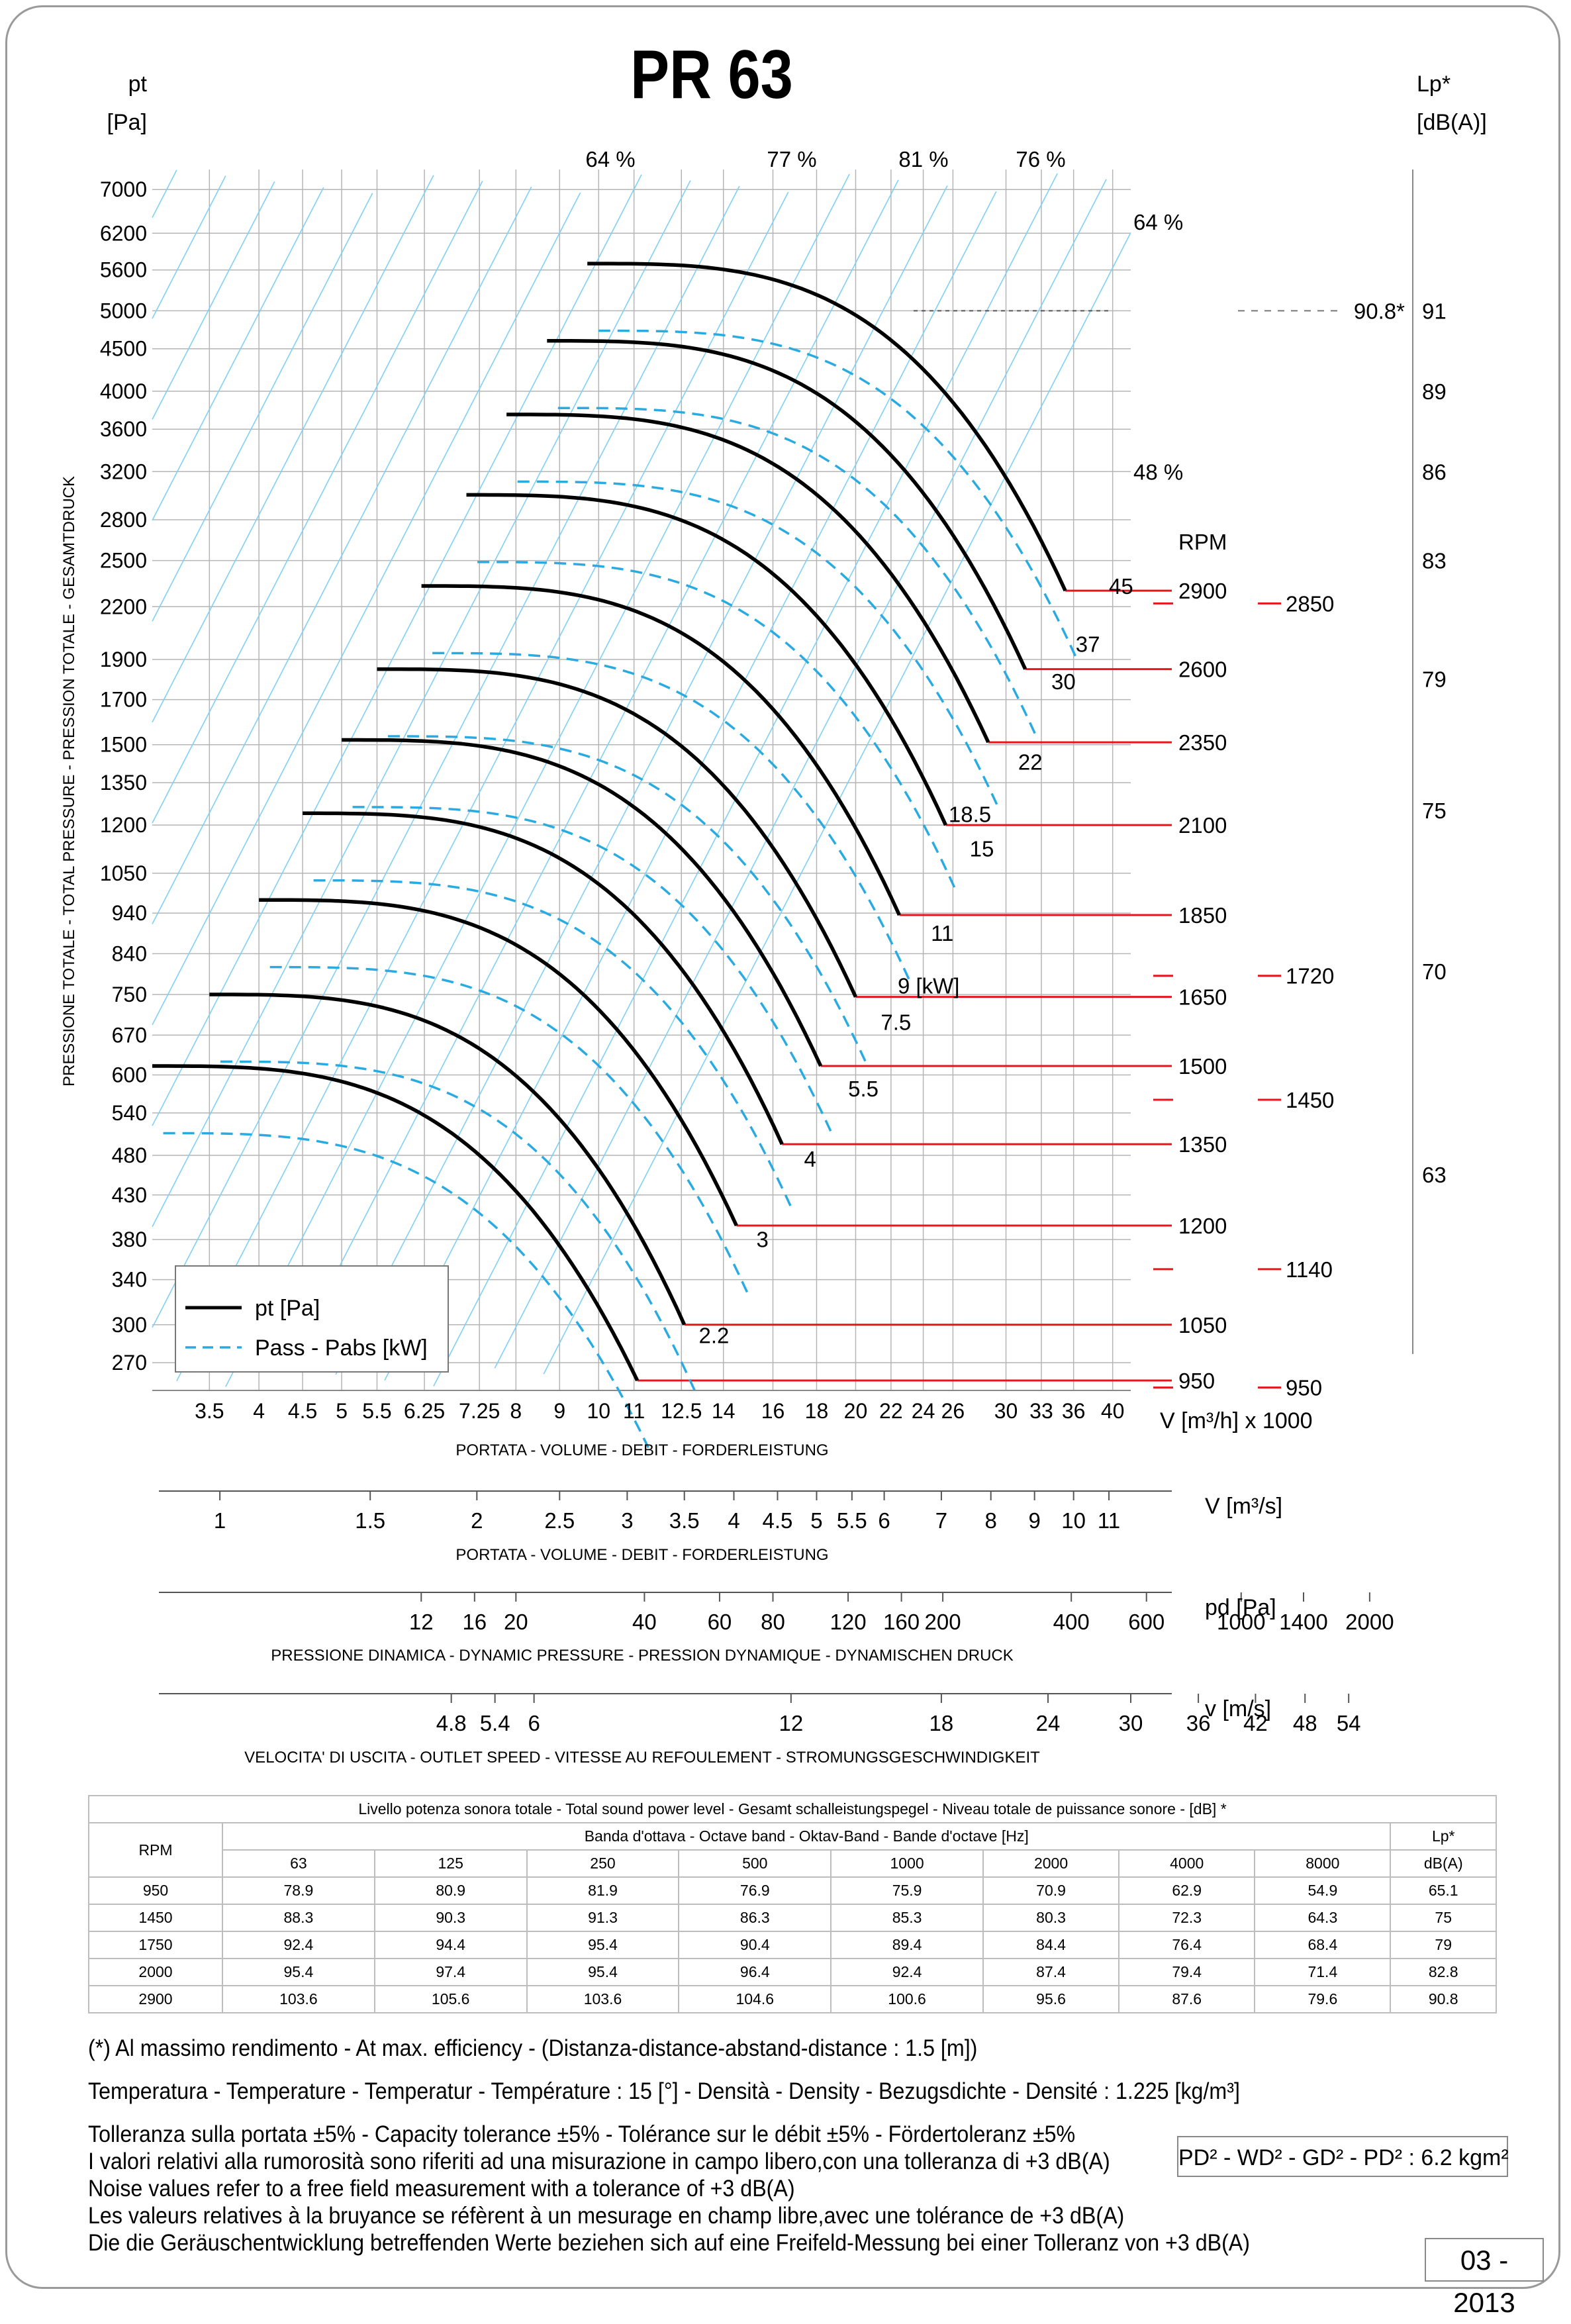 The image size is (1571, 2324). I want to click on secondary-tick-label: 10, so click(1073, 1520).